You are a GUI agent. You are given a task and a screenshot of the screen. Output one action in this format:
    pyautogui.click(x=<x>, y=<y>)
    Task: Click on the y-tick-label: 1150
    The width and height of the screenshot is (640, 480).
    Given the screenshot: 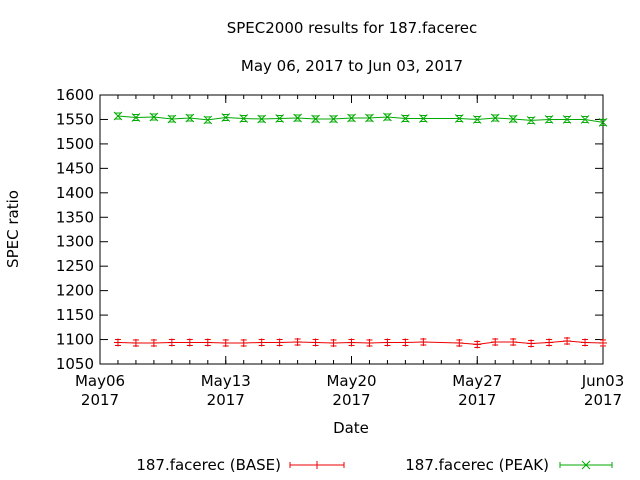 What is the action you would take?
    pyautogui.click(x=75, y=315)
    